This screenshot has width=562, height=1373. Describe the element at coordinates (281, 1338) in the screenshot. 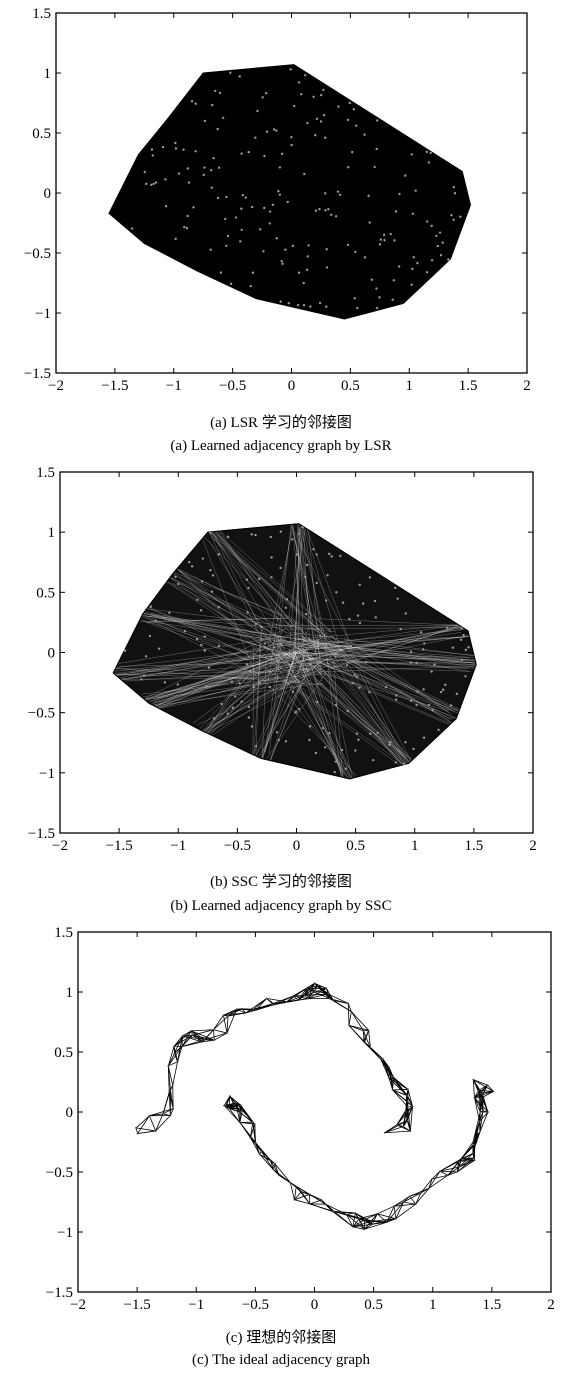

I see `caption-c-cn: (c) 理想的邻接图` at that location.